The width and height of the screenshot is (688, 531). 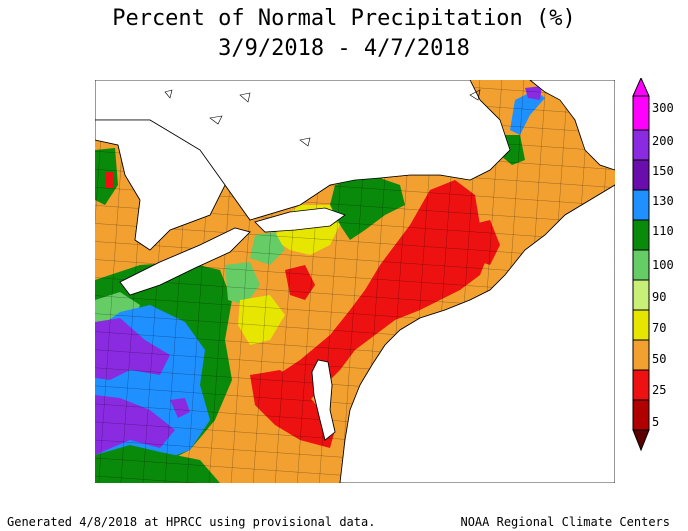 What do you see at coordinates (663, 171) in the screenshot?
I see `legend-label-150: 150` at bounding box center [663, 171].